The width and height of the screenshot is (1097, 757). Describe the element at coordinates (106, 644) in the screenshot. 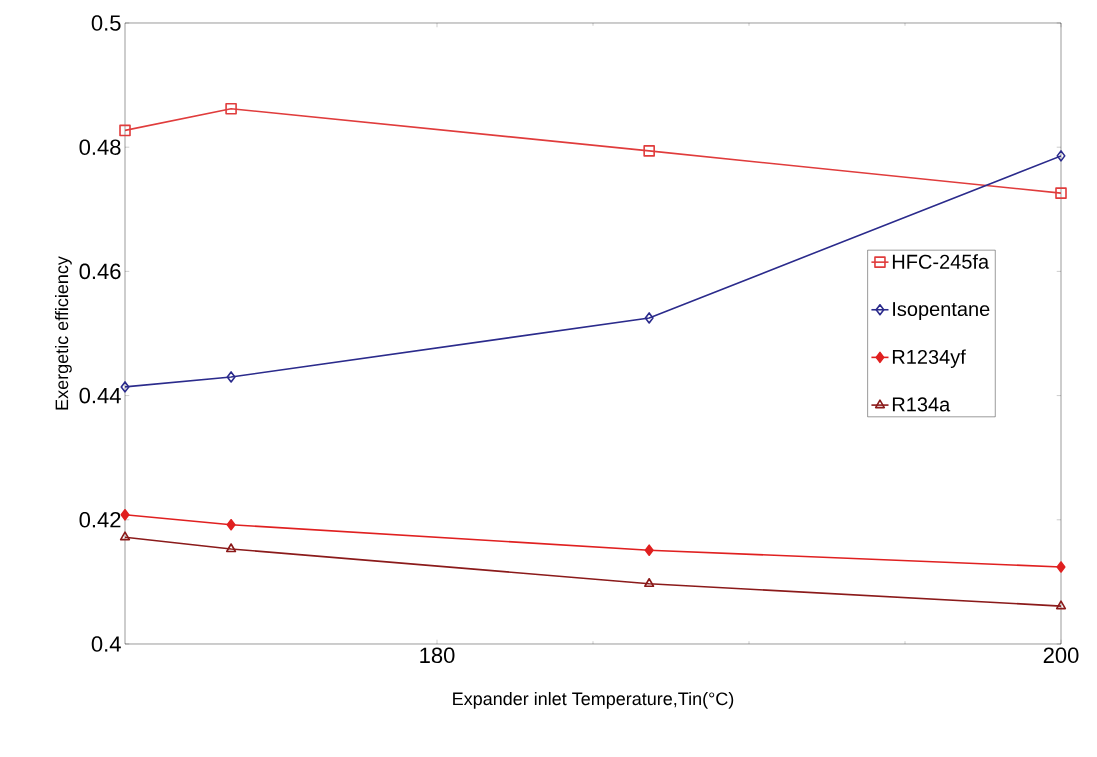

I see `y-tick-label: 0.4` at that location.